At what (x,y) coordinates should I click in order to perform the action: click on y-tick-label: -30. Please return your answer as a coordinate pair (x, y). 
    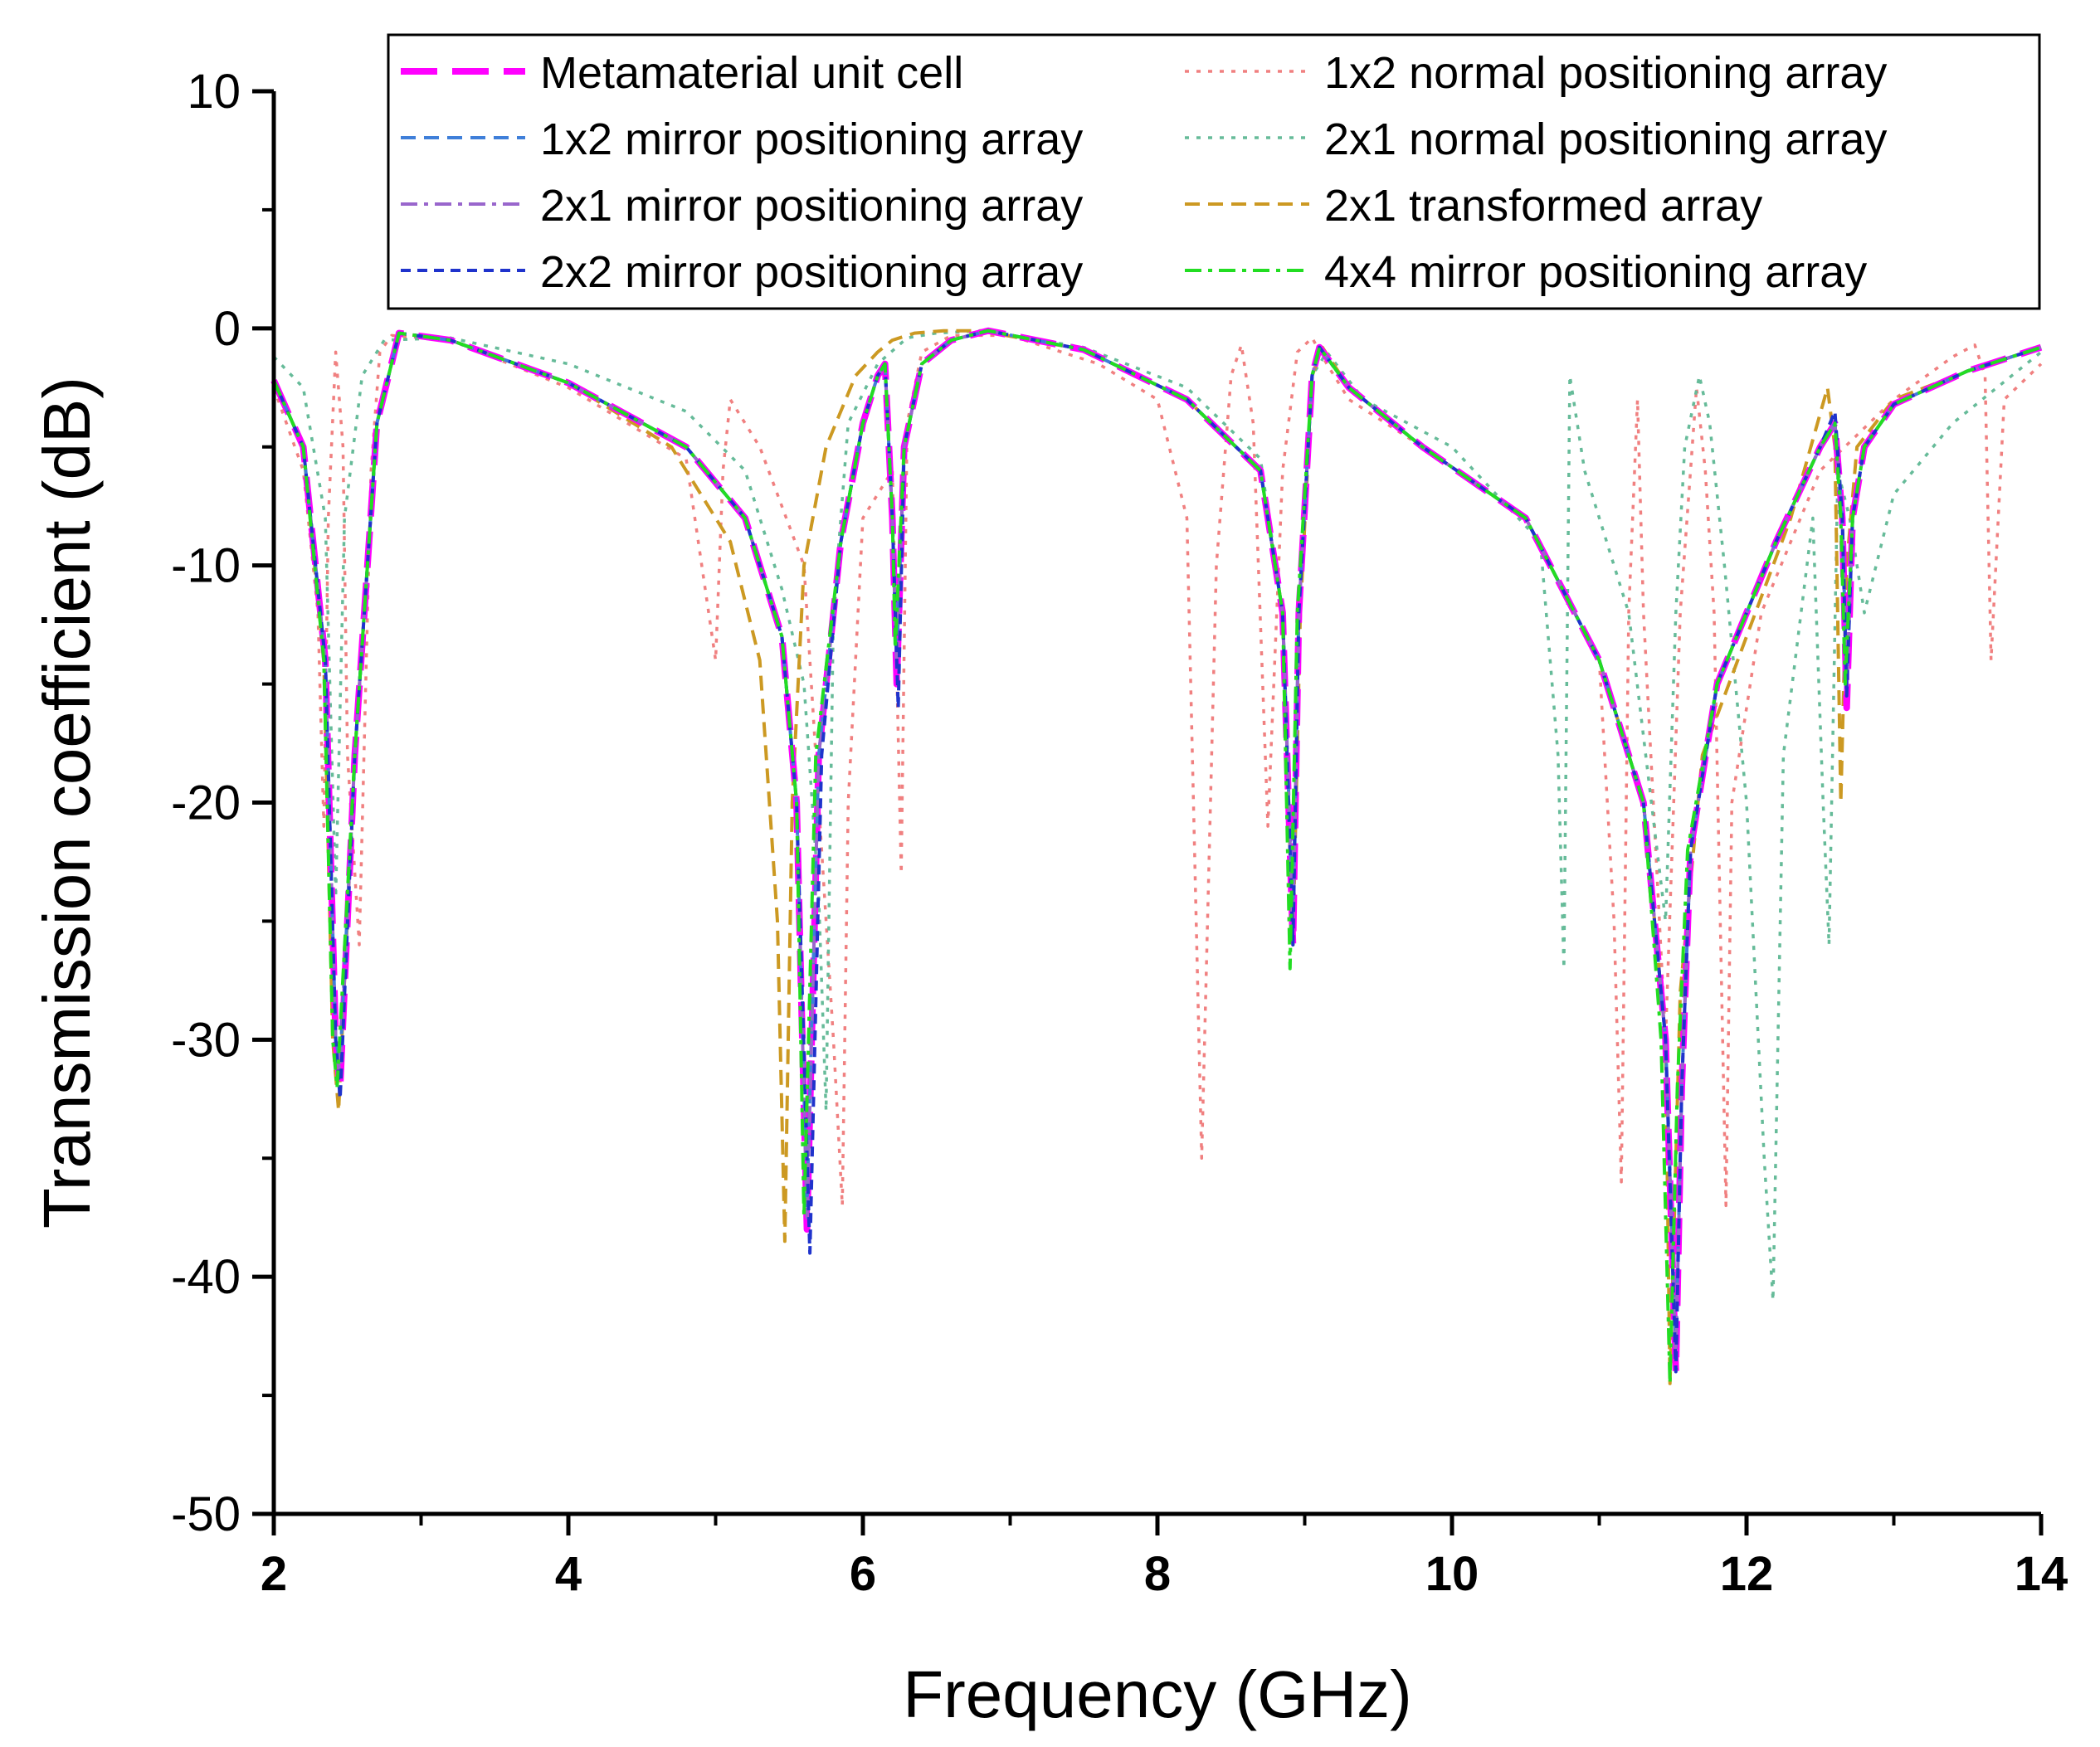
    Looking at the image, I should click on (206, 1040).